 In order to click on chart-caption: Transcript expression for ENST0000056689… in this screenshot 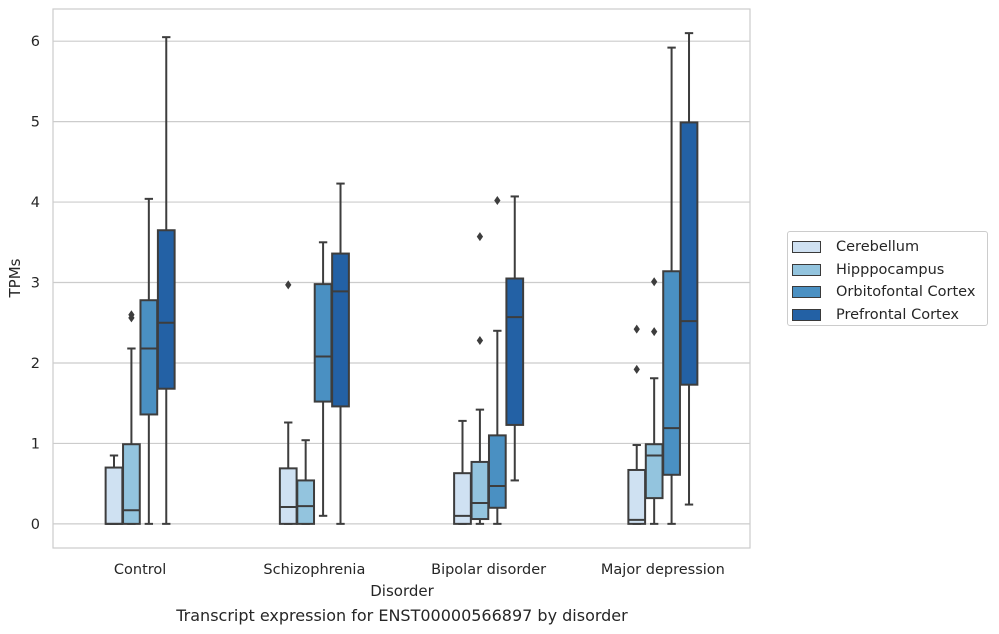, I will do `click(402, 615)`.